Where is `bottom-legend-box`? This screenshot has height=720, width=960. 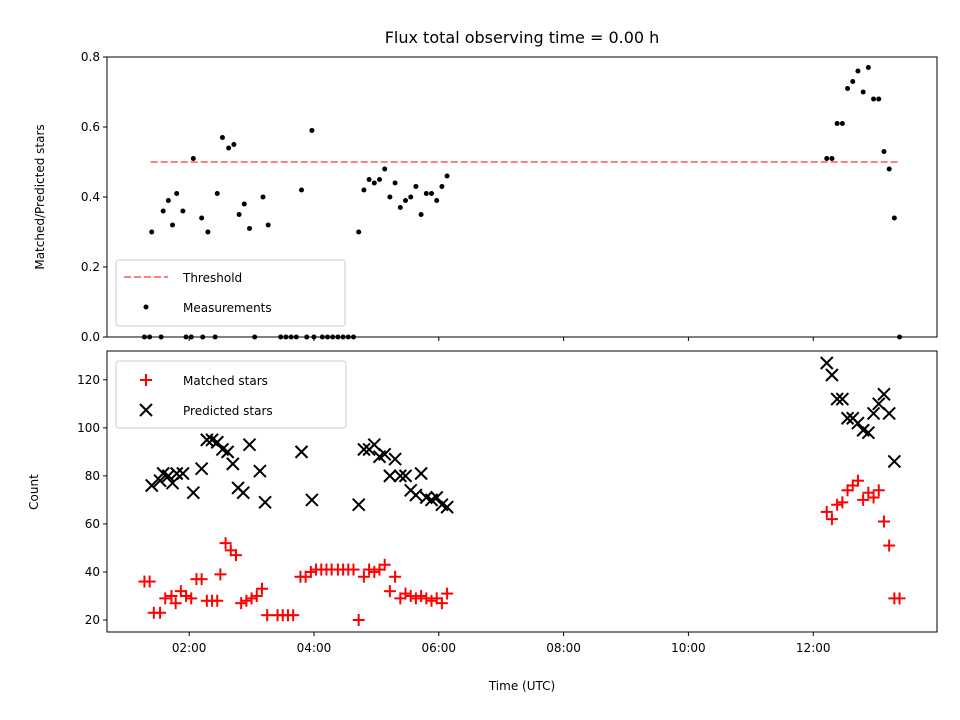
bottom-legend-box is located at coordinates (231, 394).